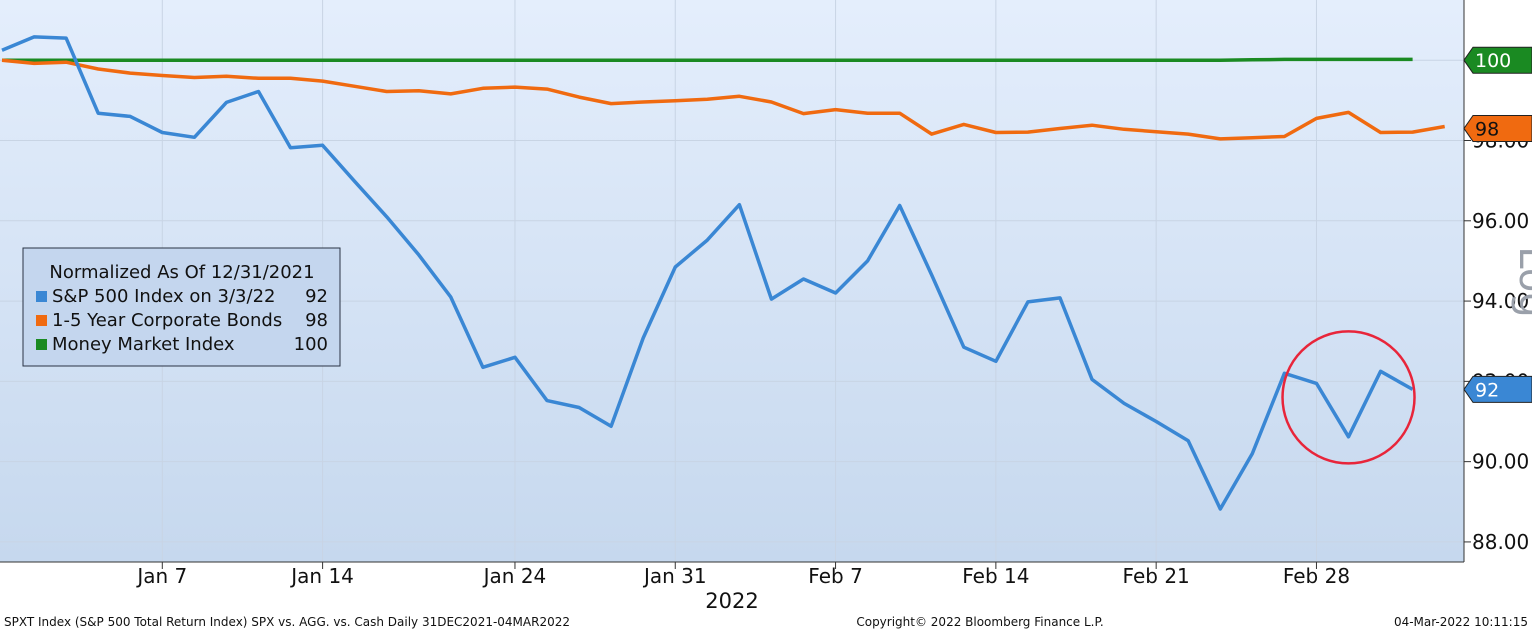 This screenshot has width=1532, height=631. I want to click on legend-entry: Money Market Index 100, so click(182, 344).